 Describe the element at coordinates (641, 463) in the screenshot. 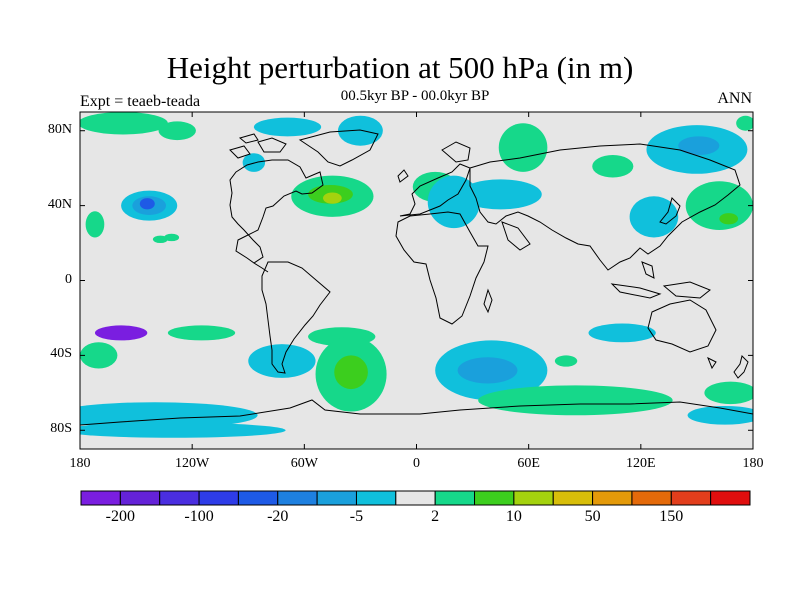

I see `lon-tick-label: 120E` at that location.